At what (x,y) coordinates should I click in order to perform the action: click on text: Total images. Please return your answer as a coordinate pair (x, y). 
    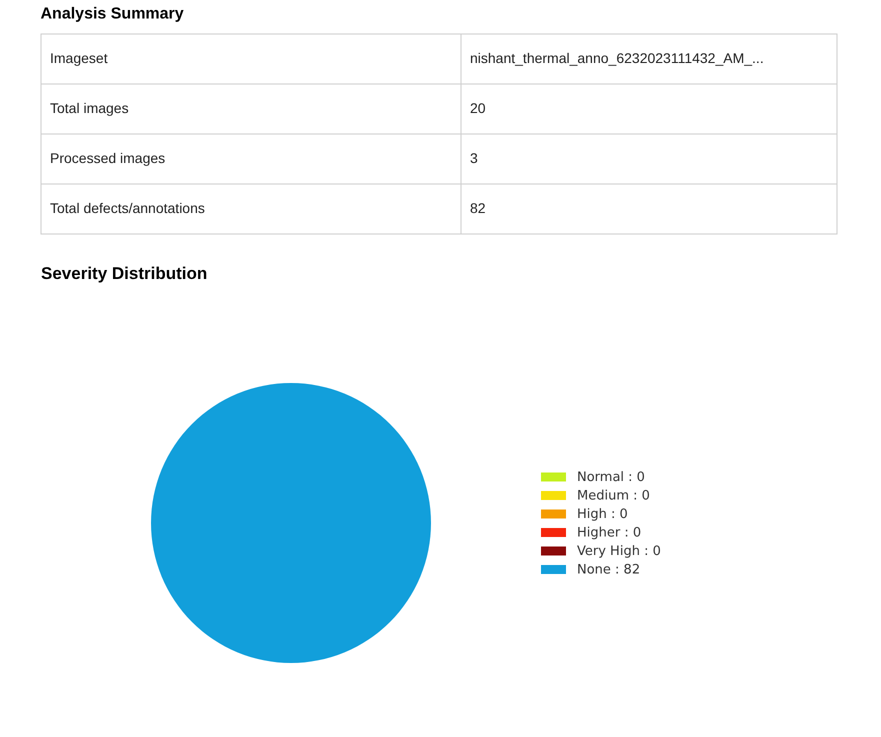
    Looking at the image, I should click on (89, 108).